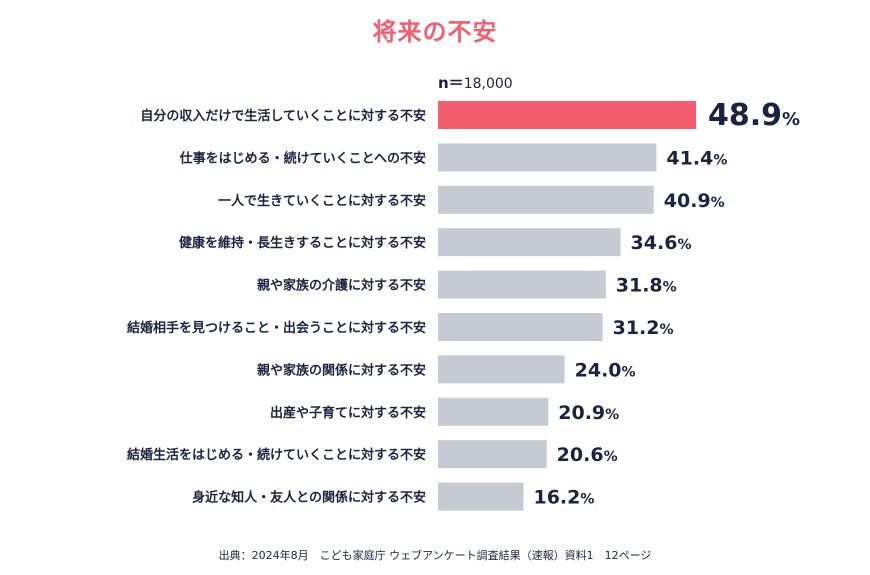 This screenshot has height=575, width=870. What do you see at coordinates (587, 455) in the screenshot?
I see `value-label: 20.6%` at bounding box center [587, 455].